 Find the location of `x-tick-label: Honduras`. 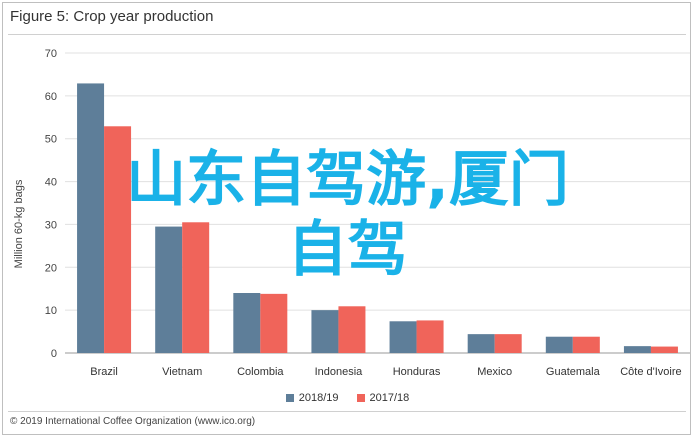

x-tick-label: Honduras is located at coordinates (417, 372).